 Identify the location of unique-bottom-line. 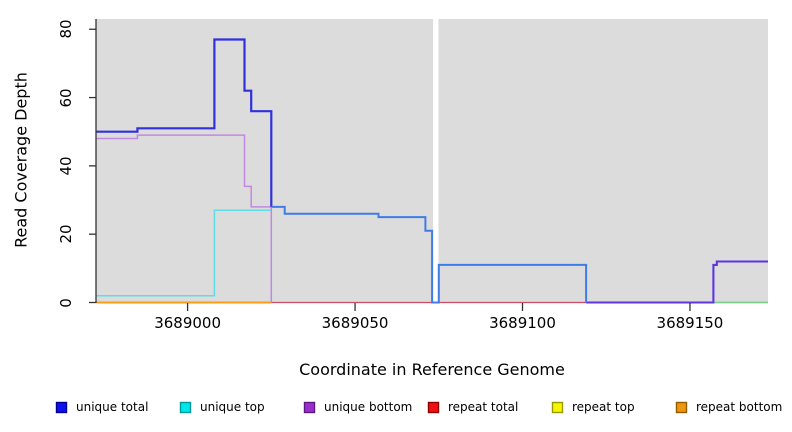
(184, 218).